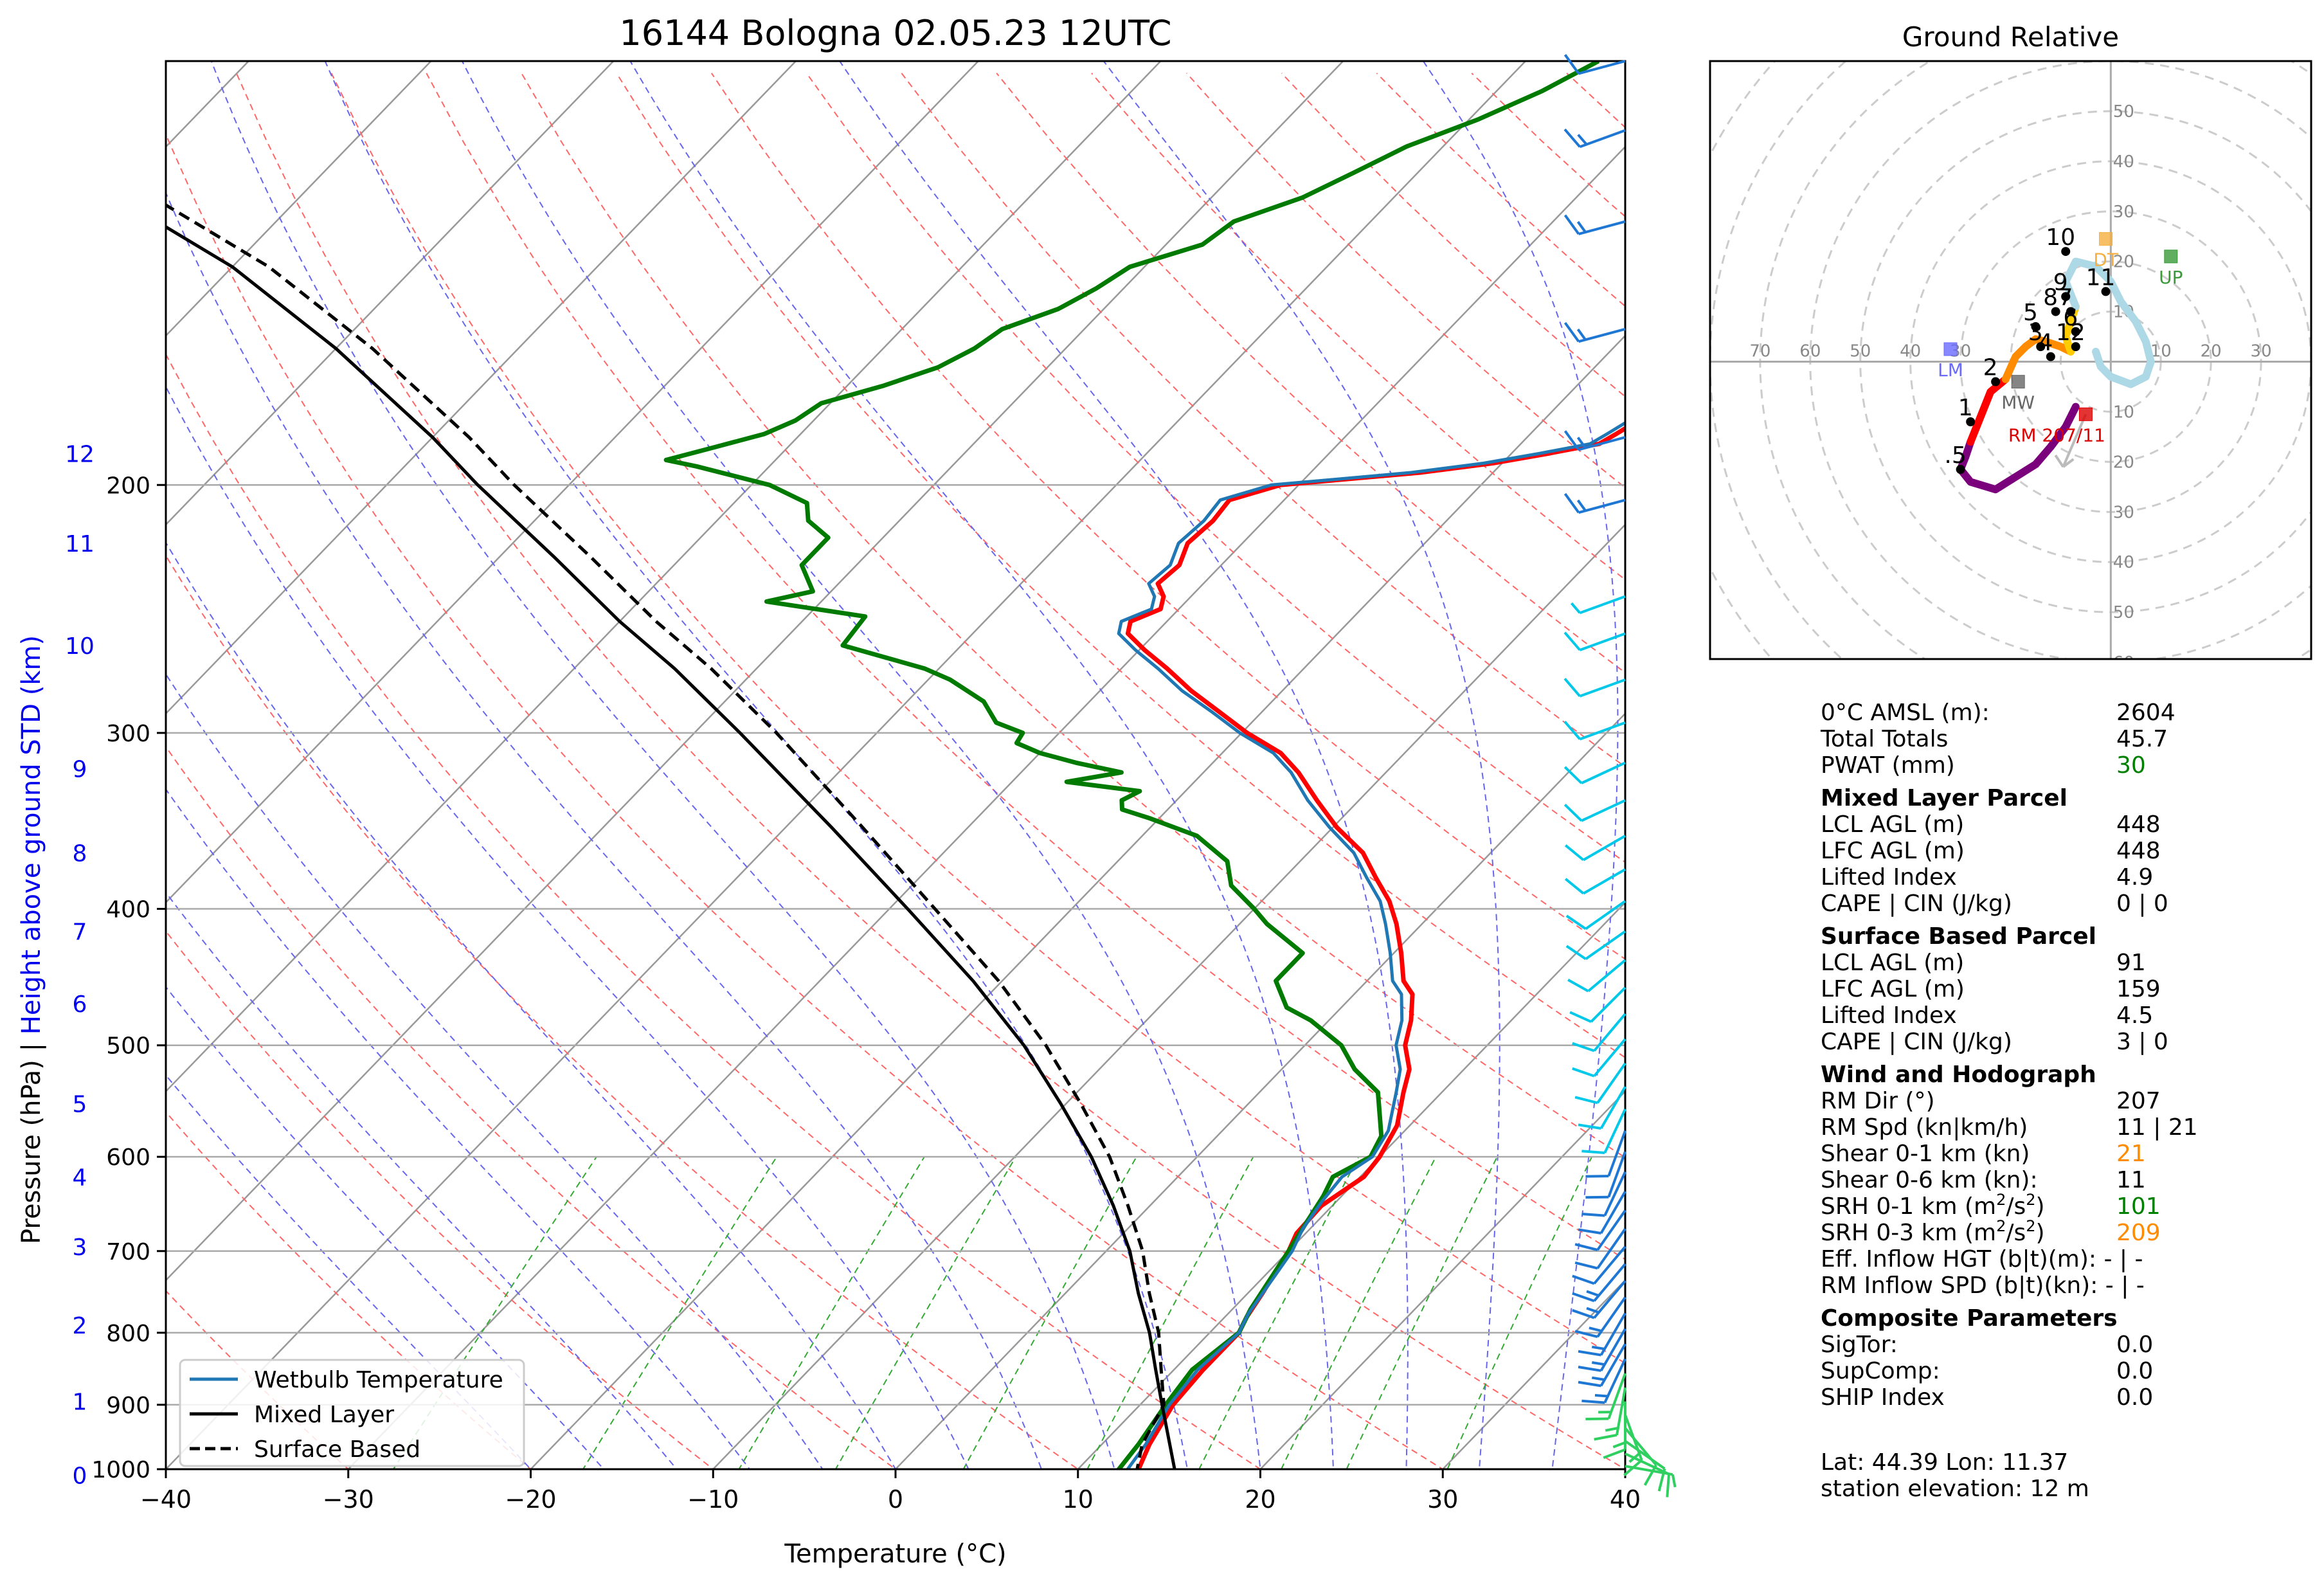 This screenshot has width=2324, height=1574. I want to click on info-label: RM Spd (kn|km/h), so click(1925, 1128).